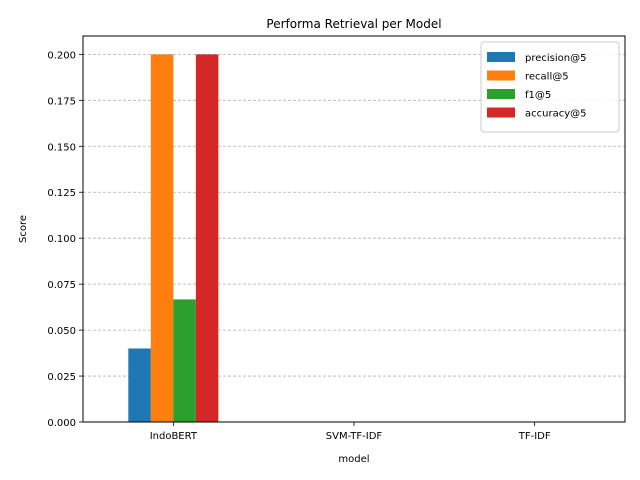  I want to click on y-tick-label: 0.175, so click(61, 101).